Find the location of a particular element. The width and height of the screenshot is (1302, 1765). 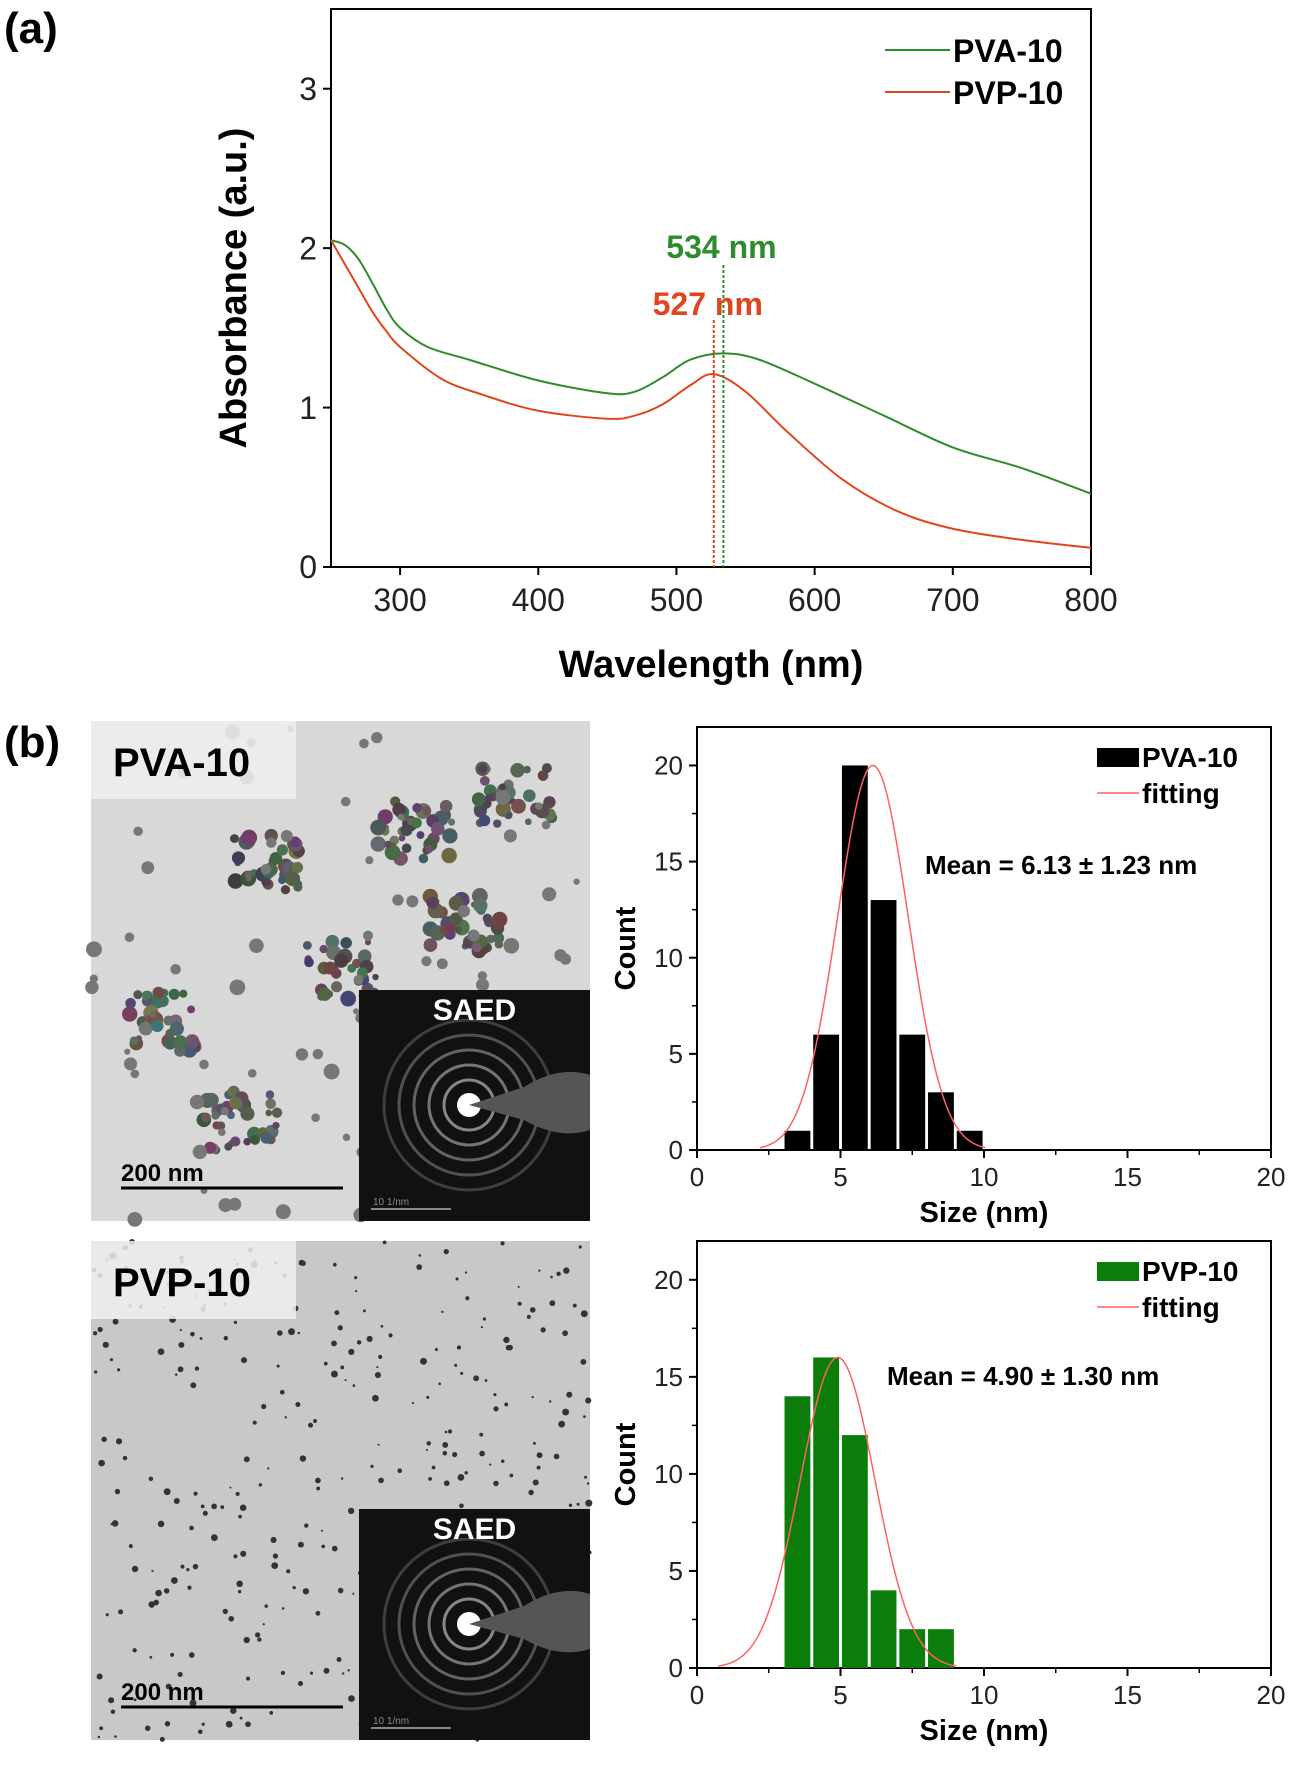

mean-annotation: Mean = 6.13 ± 1.23 nm is located at coordinates (1061, 865).